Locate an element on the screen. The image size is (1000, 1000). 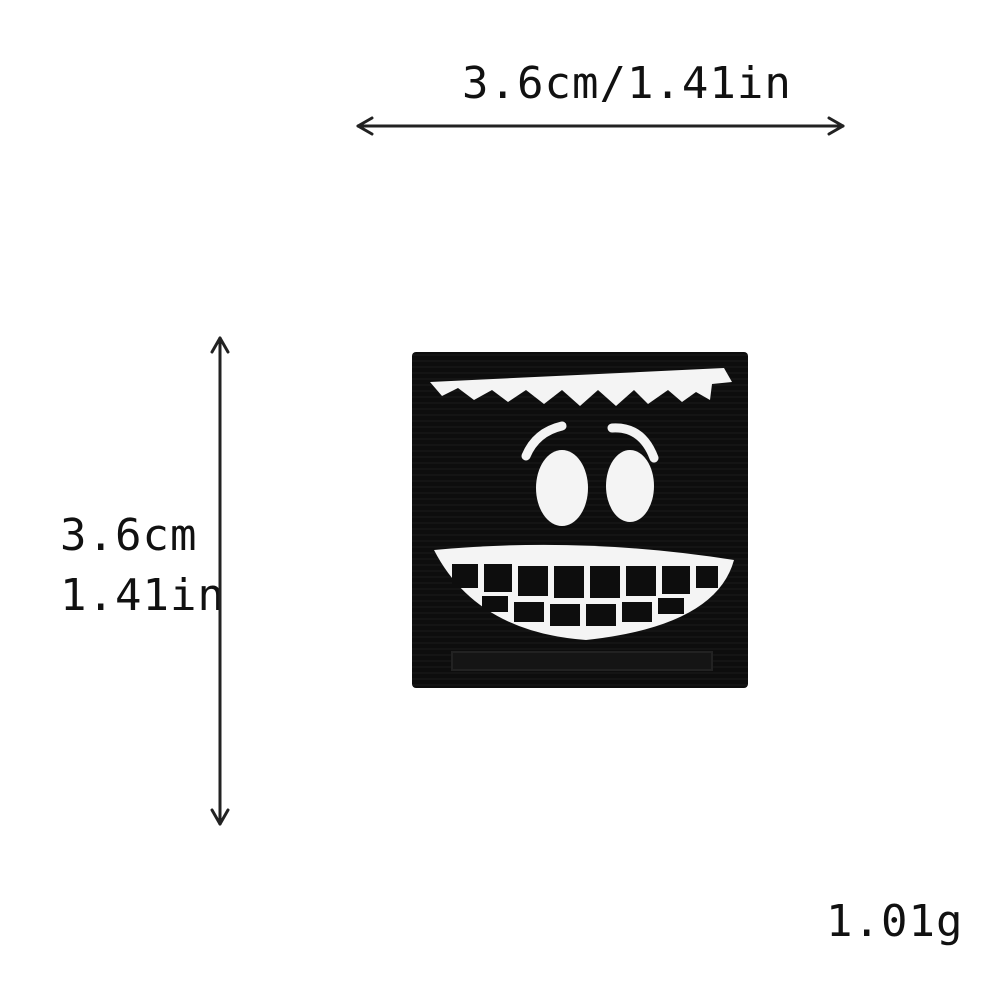
grin-mouth-icon is located at coordinates (584, 592).